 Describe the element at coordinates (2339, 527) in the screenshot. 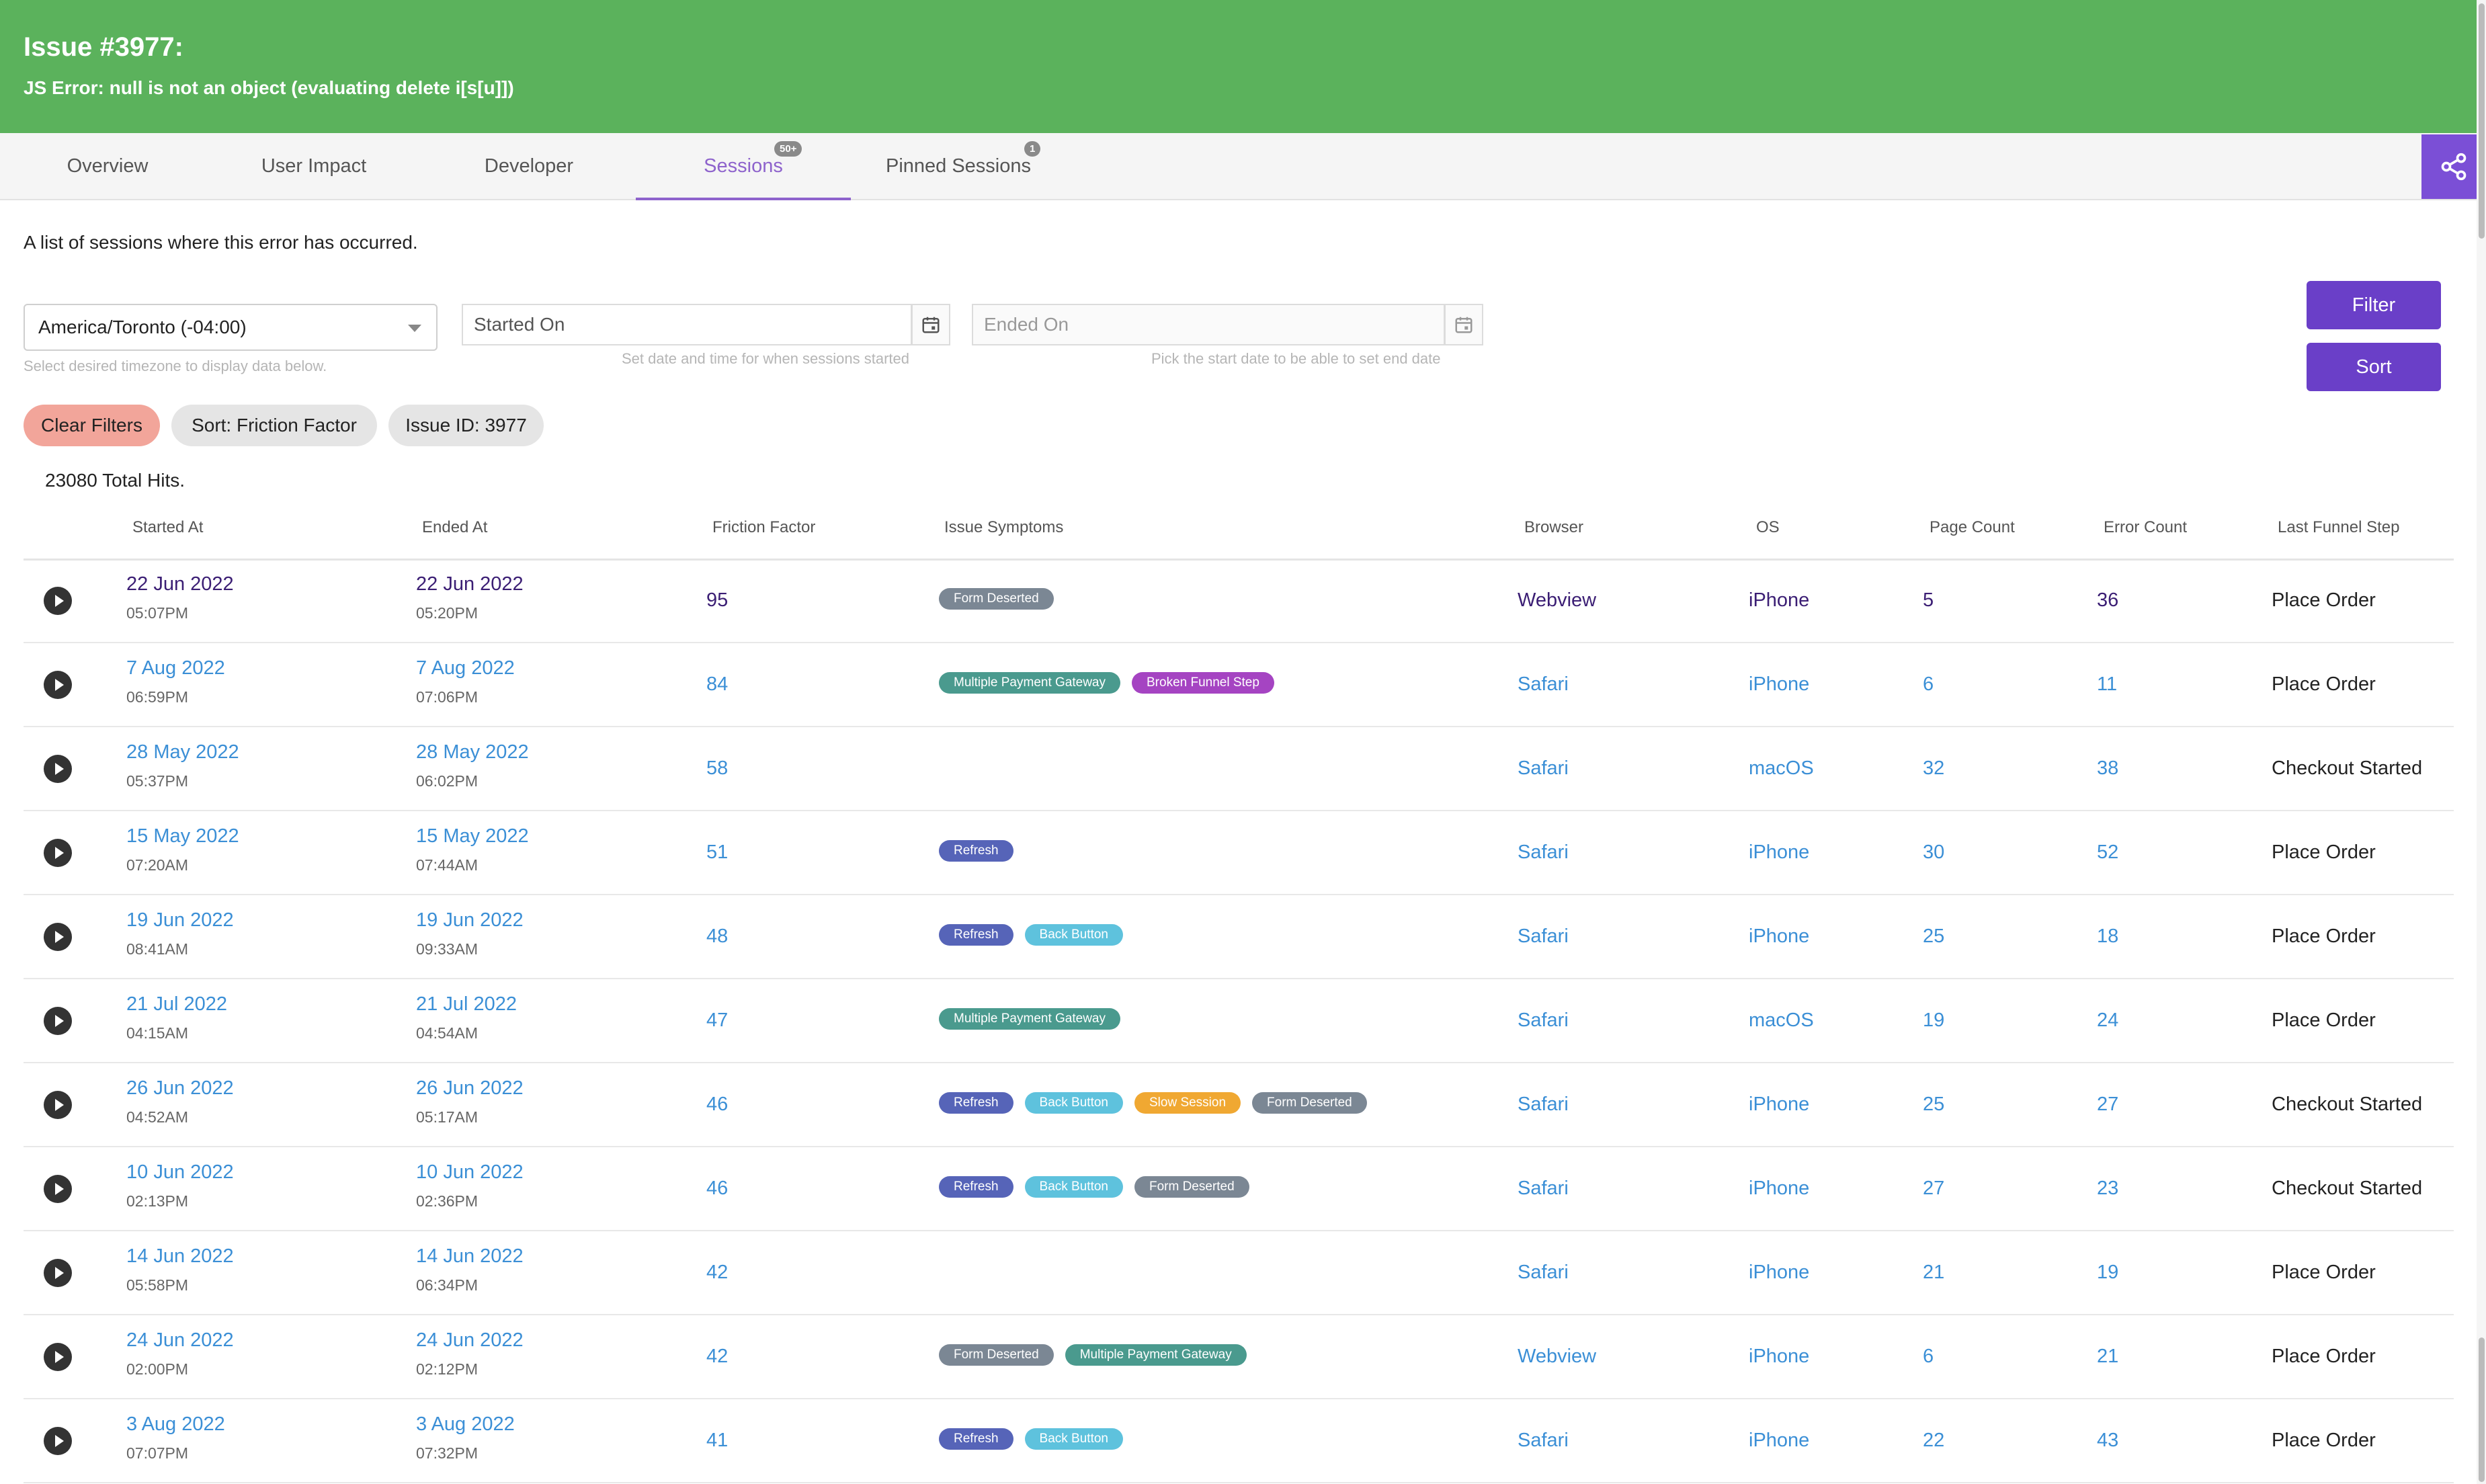

I see `column-header: Last Funnel Step` at that location.